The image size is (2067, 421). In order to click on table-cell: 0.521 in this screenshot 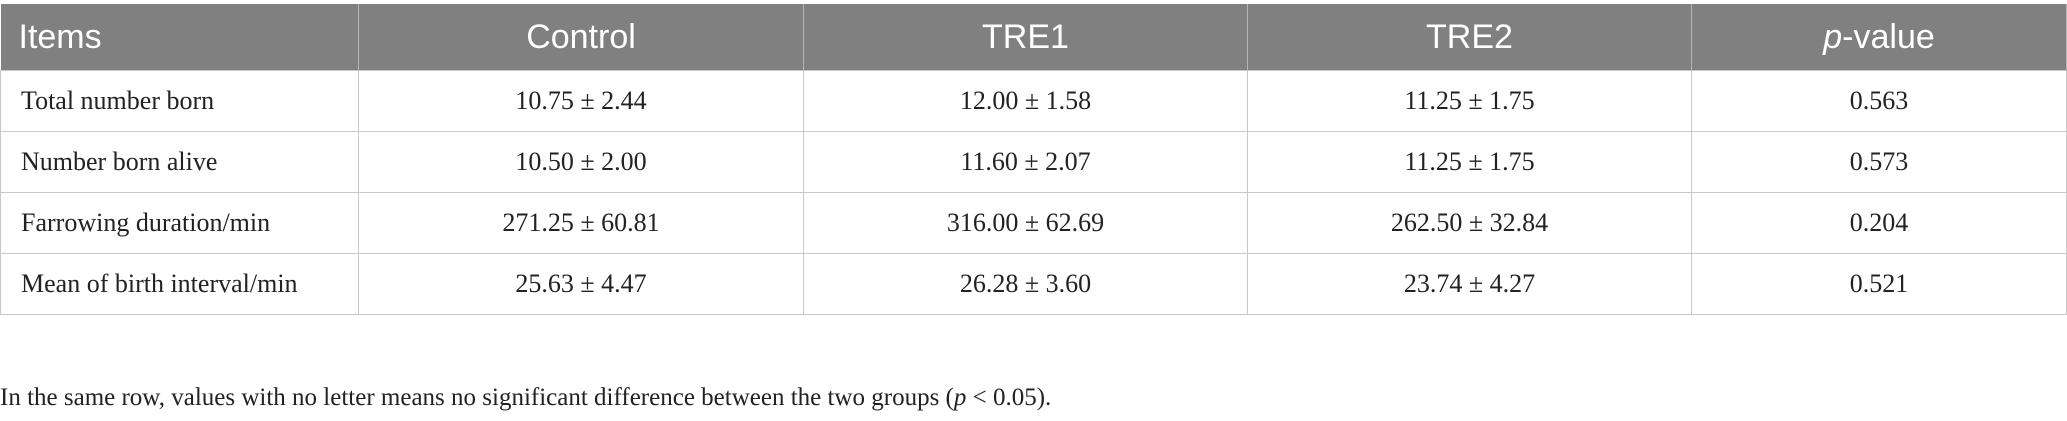, I will do `click(1879, 284)`.